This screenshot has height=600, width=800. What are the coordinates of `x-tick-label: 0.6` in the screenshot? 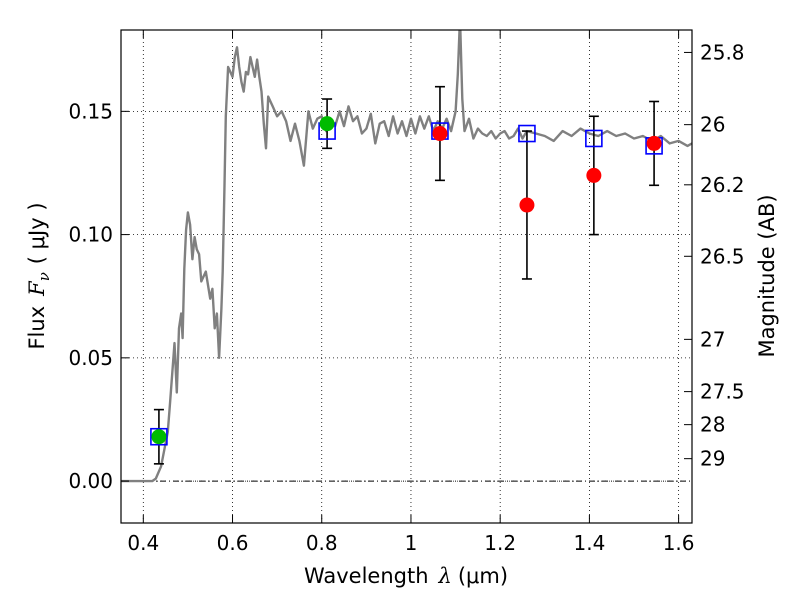 It's located at (233, 543).